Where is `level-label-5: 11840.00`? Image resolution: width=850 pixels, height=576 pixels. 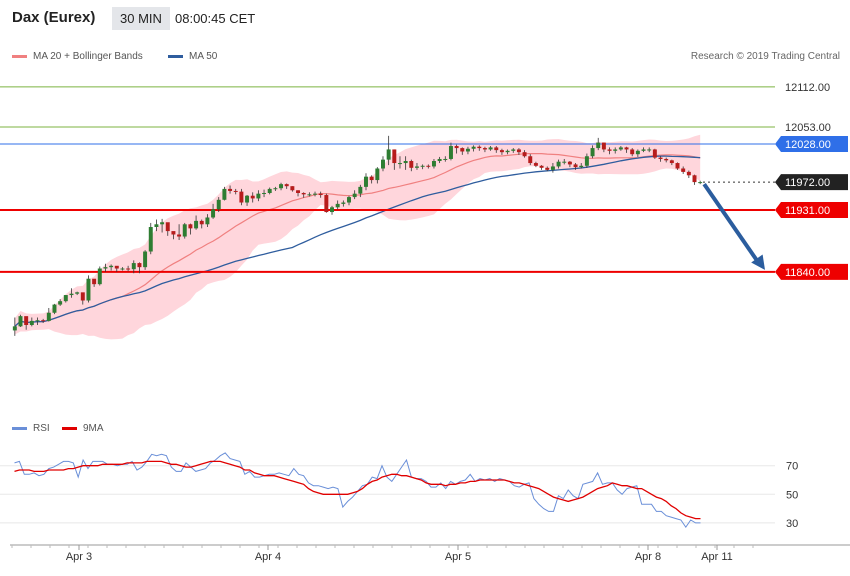
level-label-5: 11840.00 is located at coordinates (807, 273).